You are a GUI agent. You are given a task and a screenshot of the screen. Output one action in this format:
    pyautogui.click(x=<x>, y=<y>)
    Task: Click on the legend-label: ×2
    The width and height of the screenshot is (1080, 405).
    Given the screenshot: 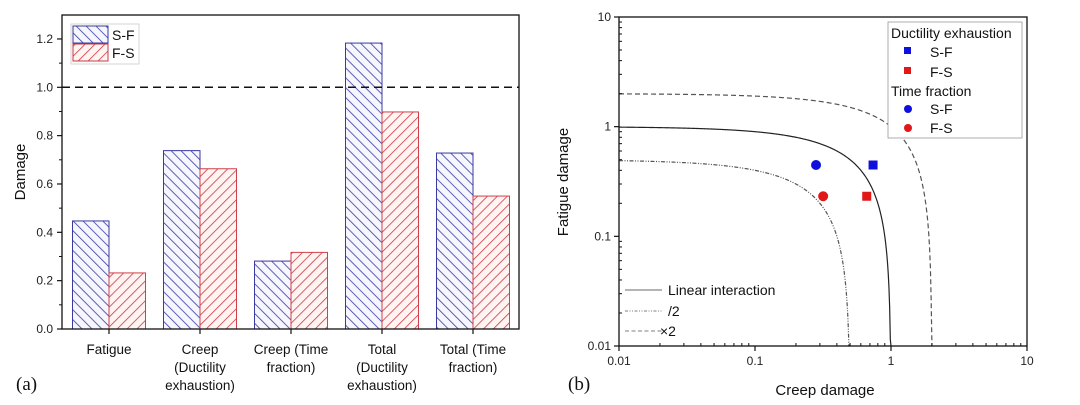 What is the action you would take?
    pyautogui.click(x=668, y=331)
    